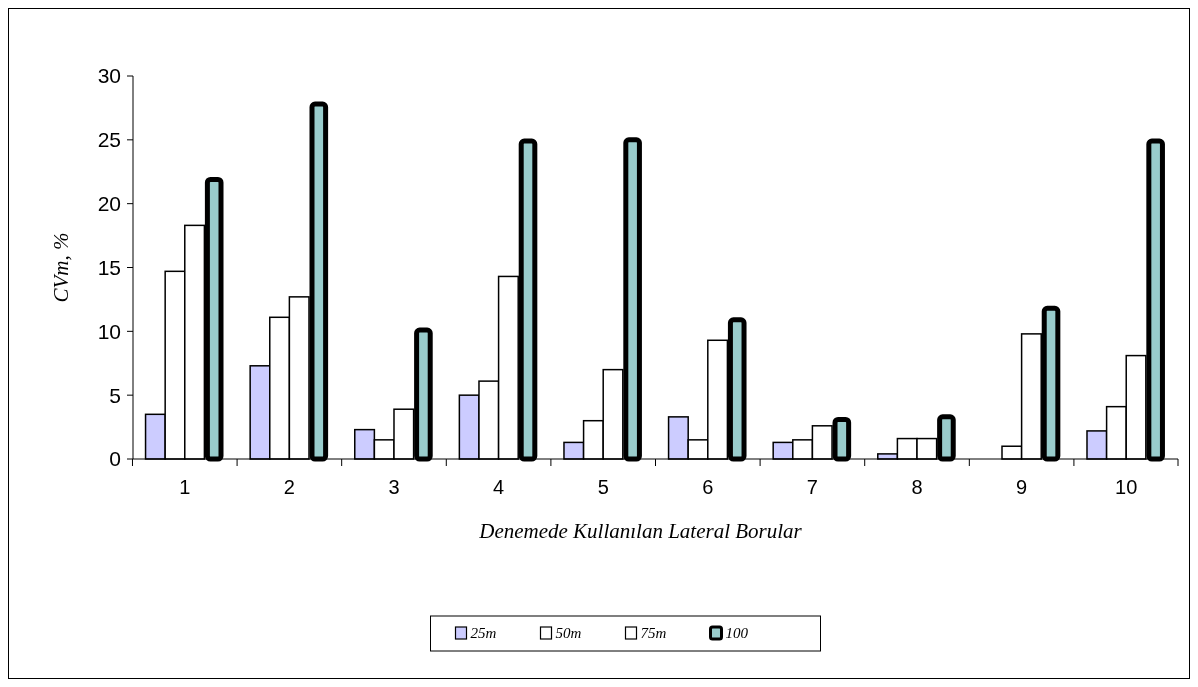  I want to click on x-tick-label: 8, so click(917, 487).